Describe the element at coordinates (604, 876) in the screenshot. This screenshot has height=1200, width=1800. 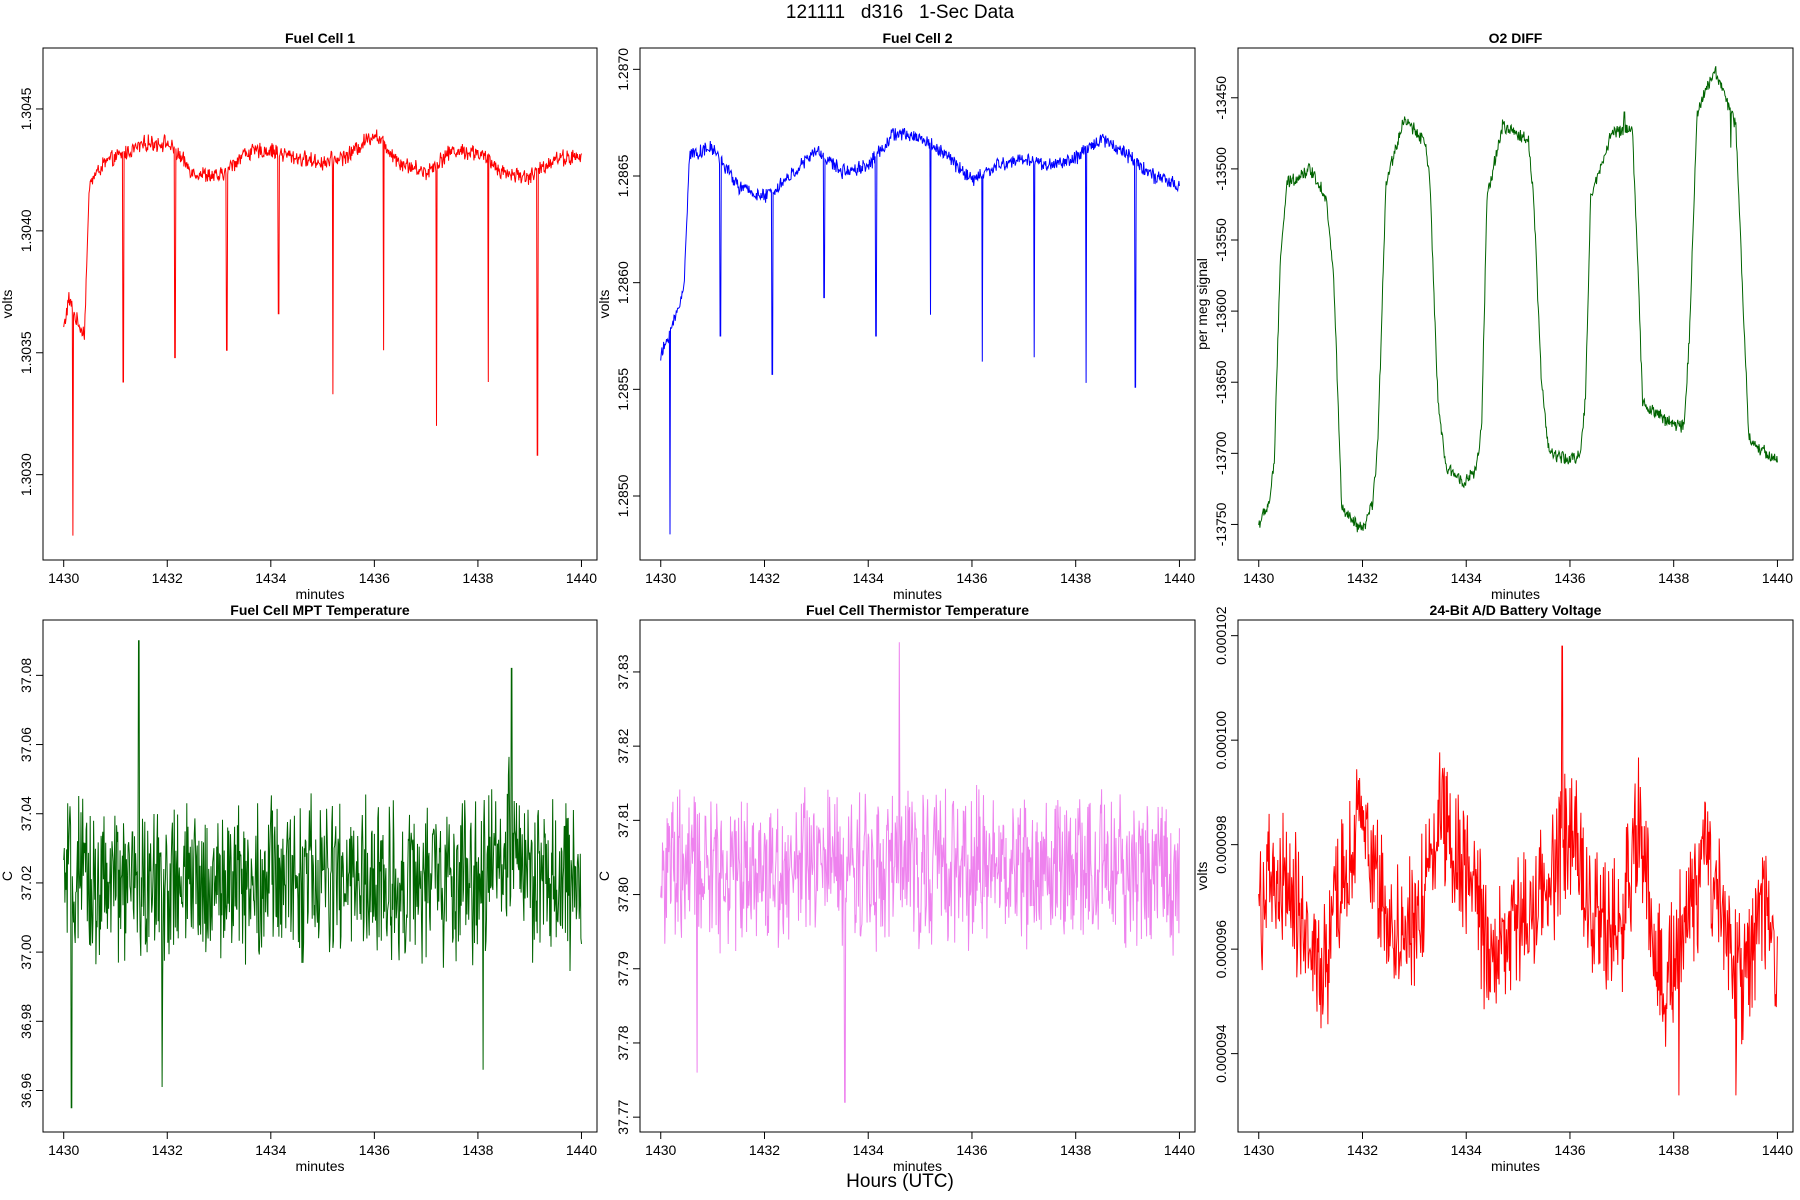
I see `y-axis-label: C` at that location.